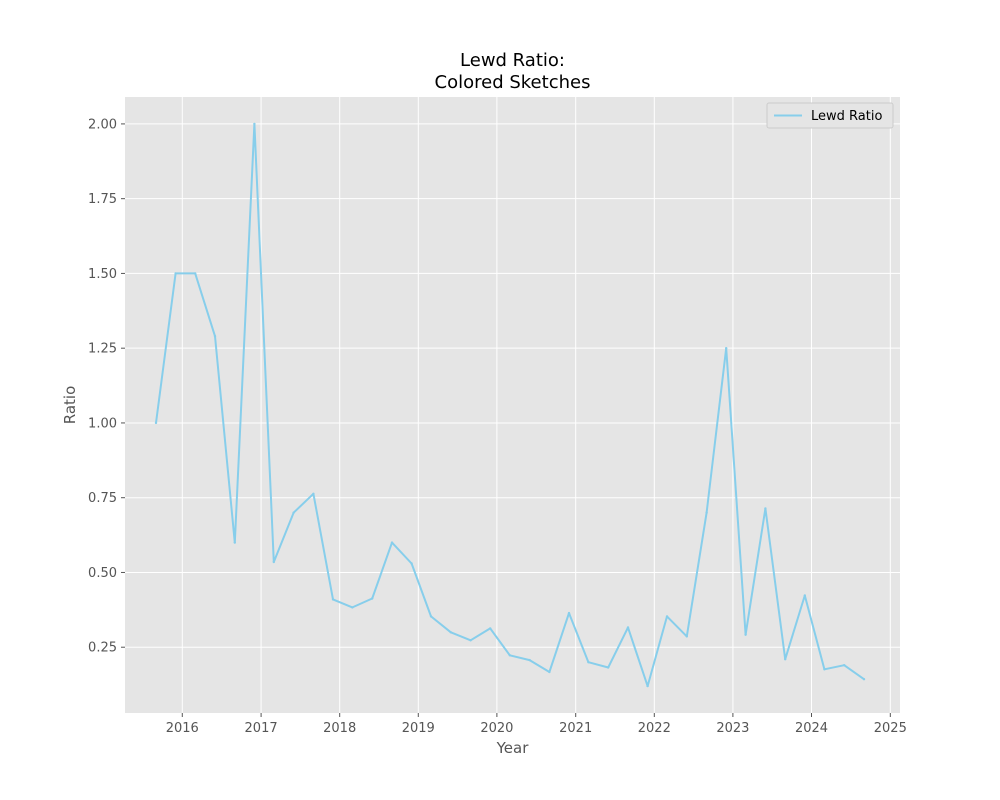  What do you see at coordinates (102, 498) in the screenshot?
I see `y-tick-label: 0.75` at bounding box center [102, 498].